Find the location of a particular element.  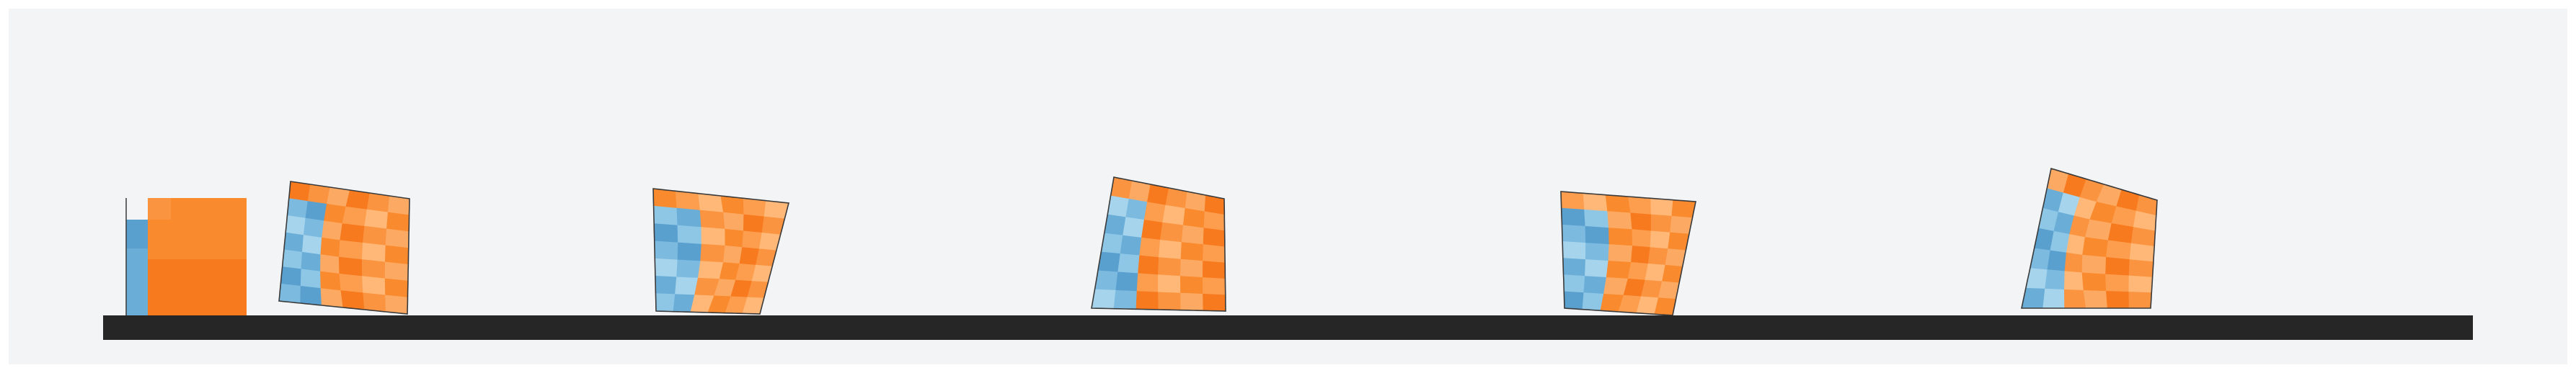

robot-frame-landing is located at coordinates (1628, 253).